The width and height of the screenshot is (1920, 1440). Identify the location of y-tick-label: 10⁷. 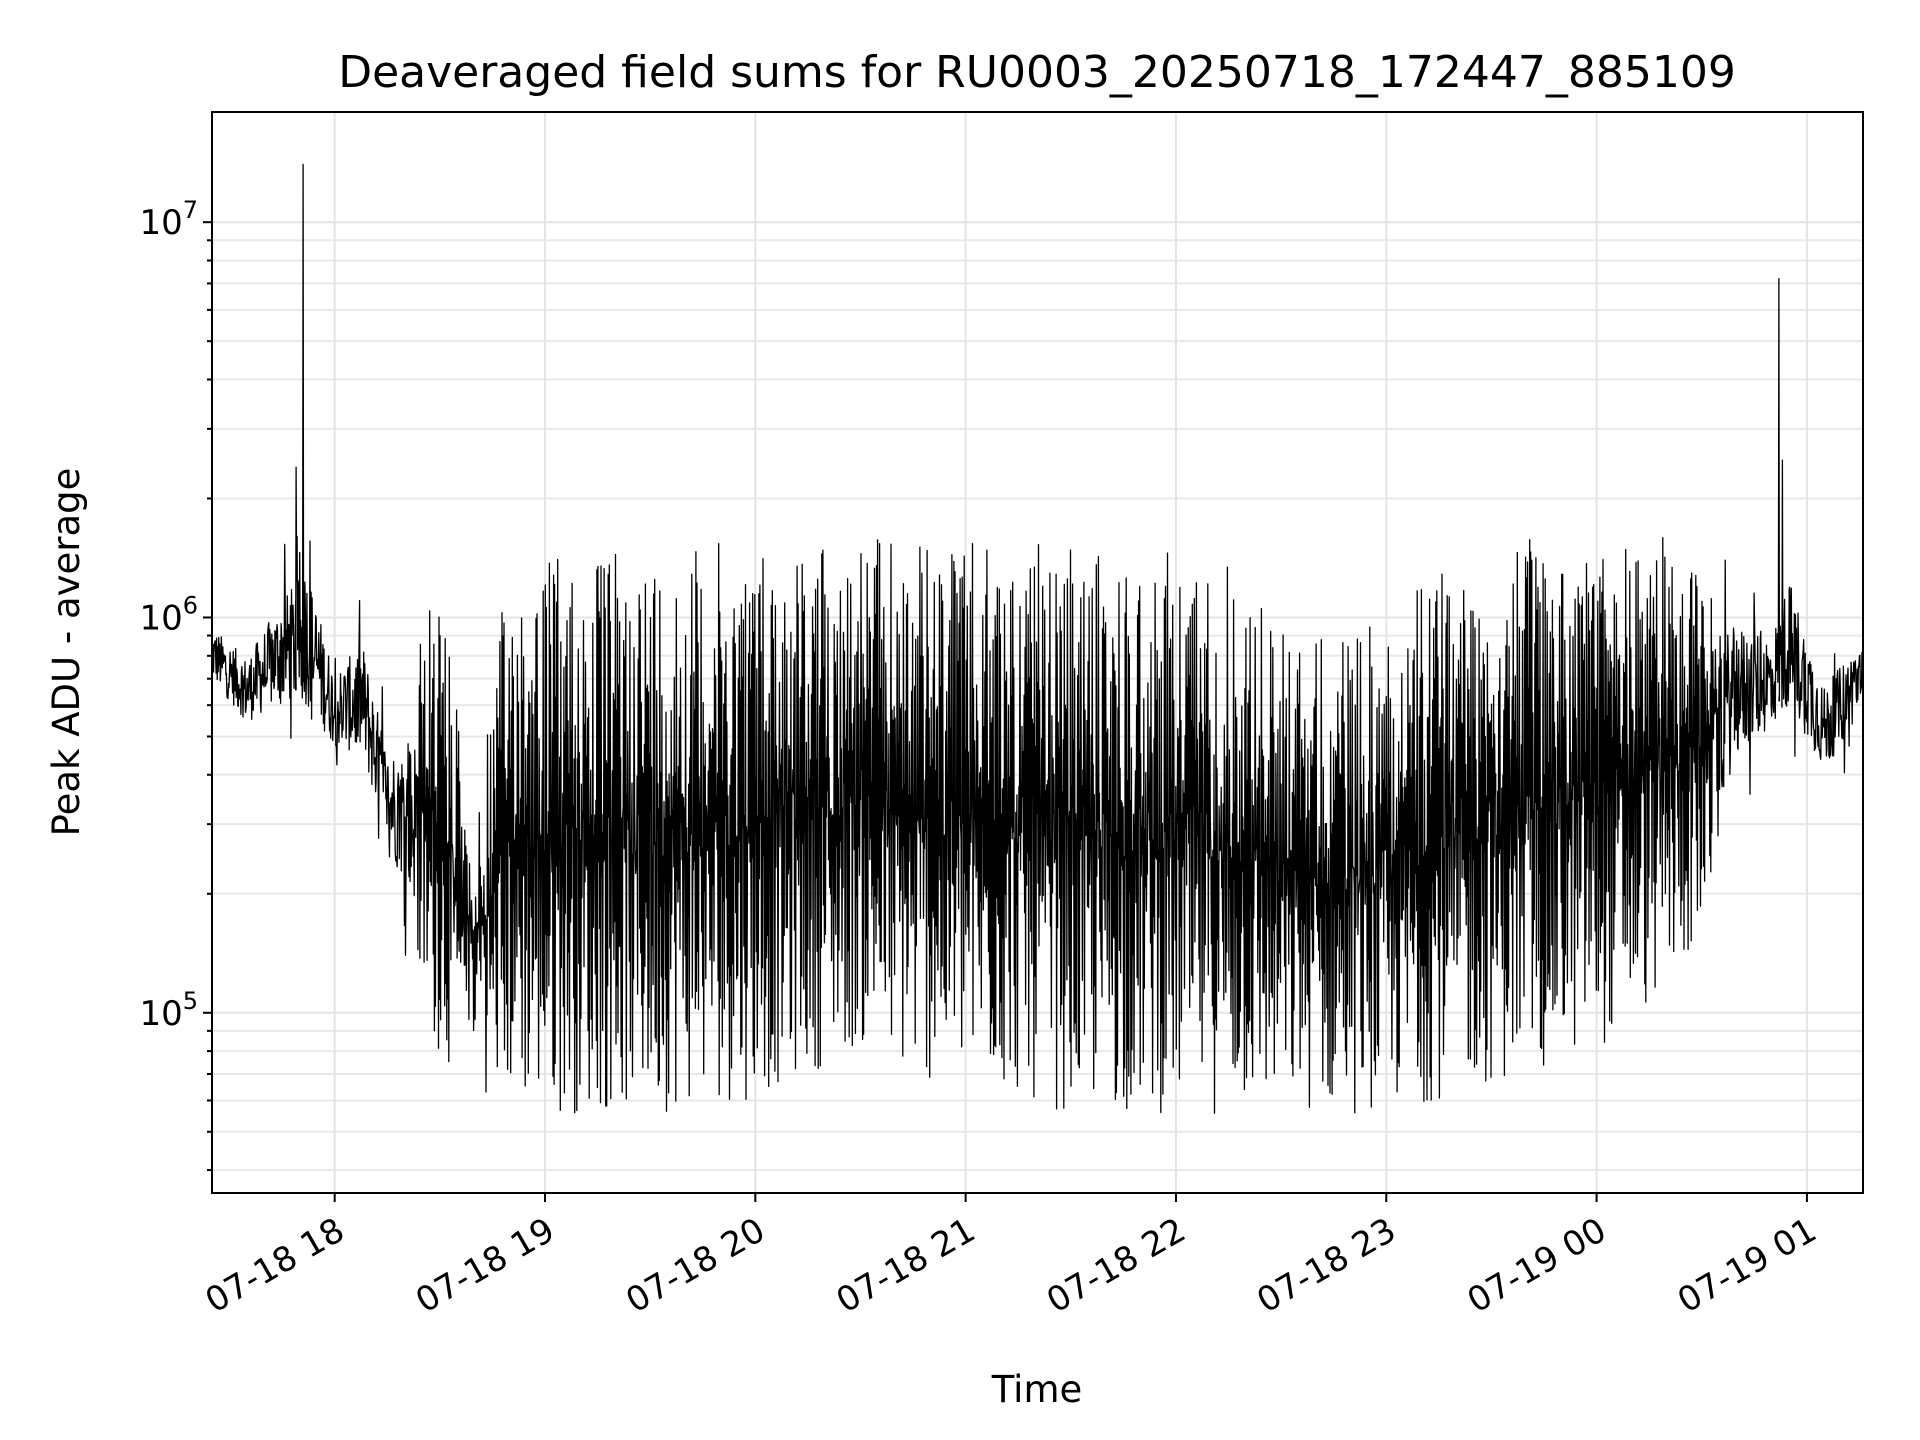
(168, 219).